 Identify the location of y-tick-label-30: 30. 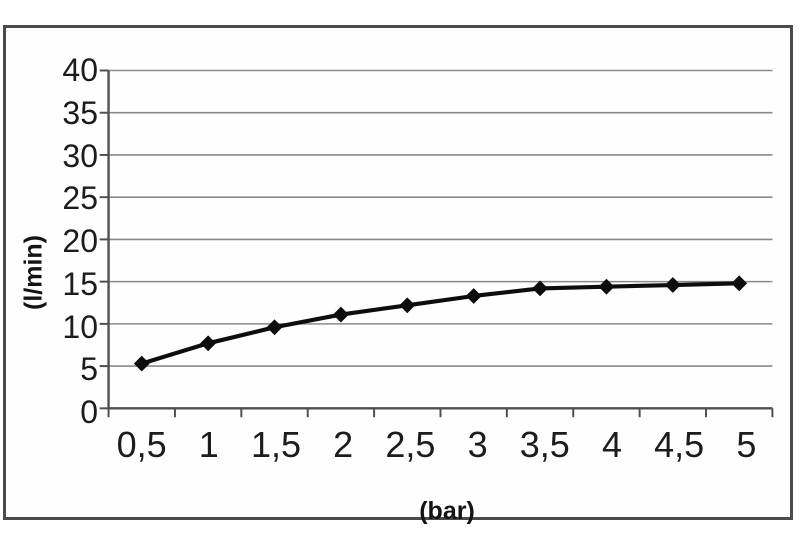
(80, 155).